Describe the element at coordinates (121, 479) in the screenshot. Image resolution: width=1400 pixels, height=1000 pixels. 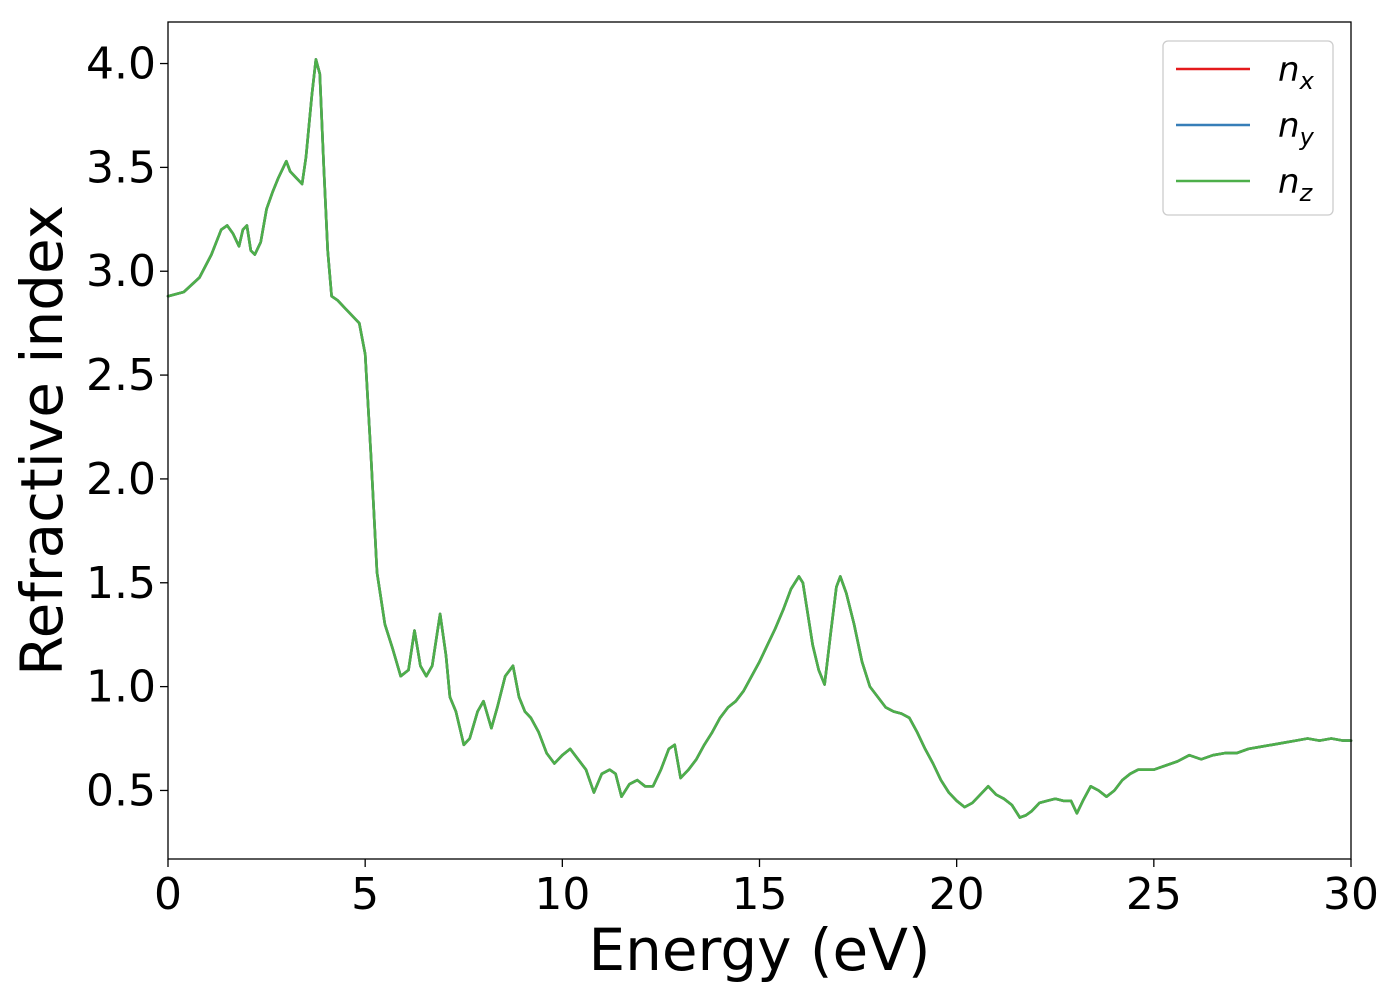
I see `y-tick-label: 2.0` at that location.